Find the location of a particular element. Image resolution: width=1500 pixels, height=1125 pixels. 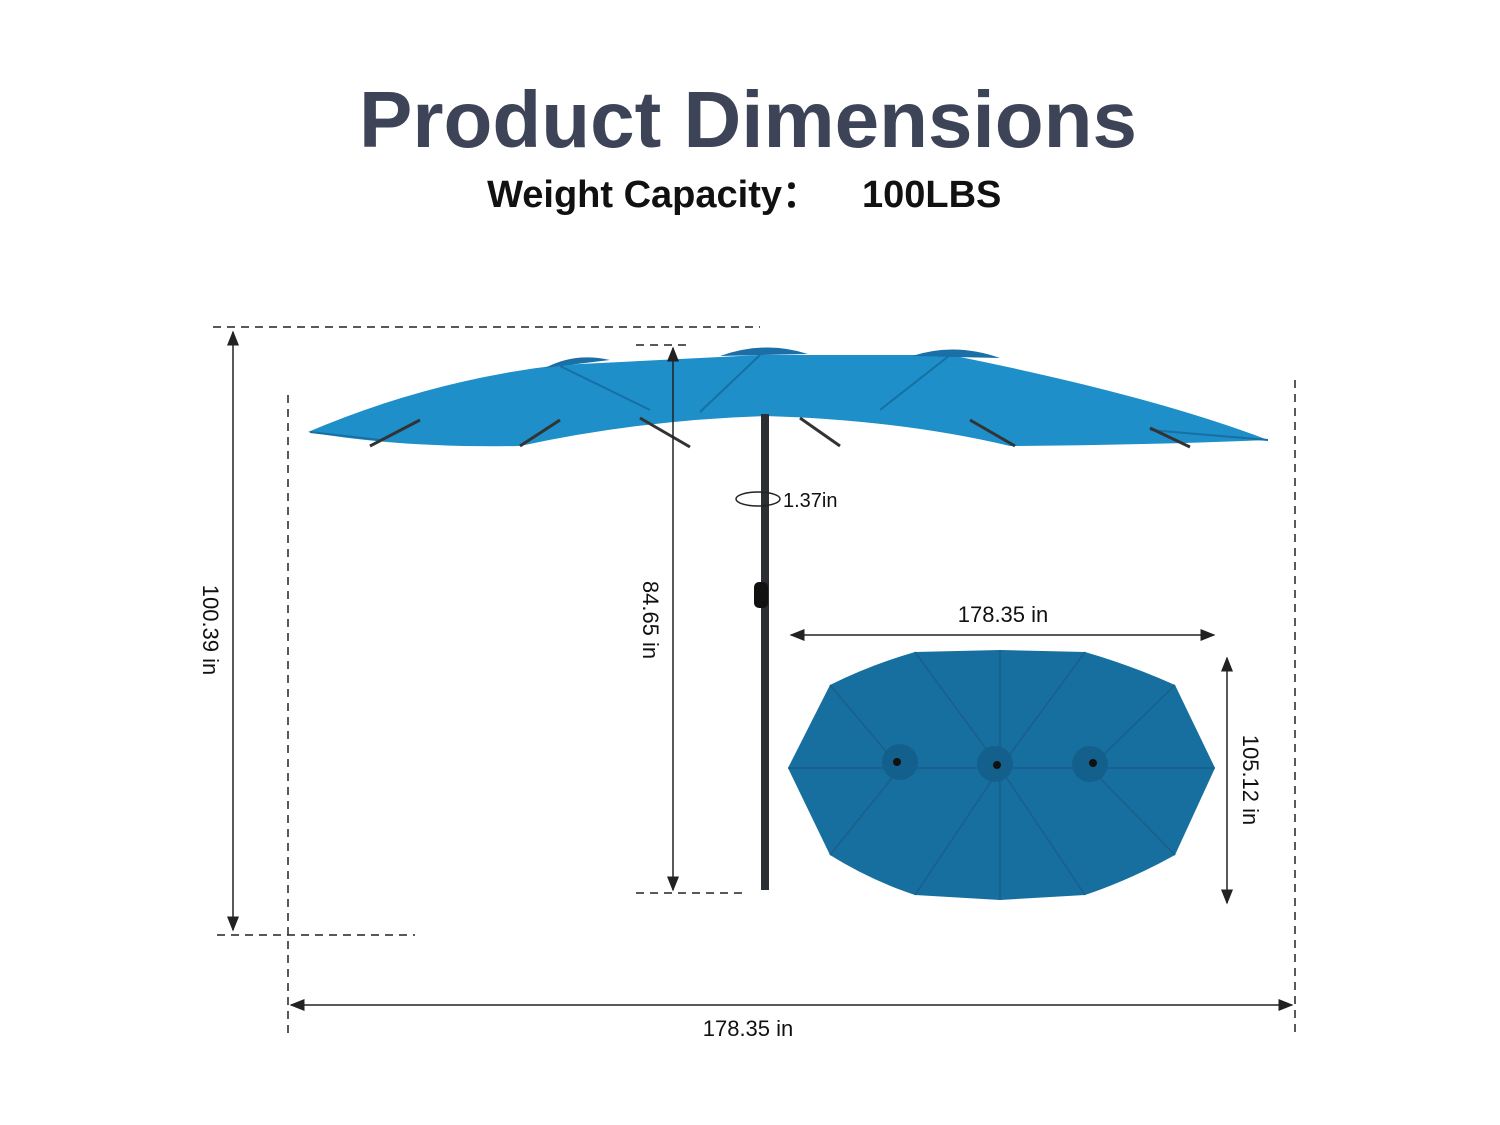

pole-height-label: 84.65 in is located at coordinates (650, 620).